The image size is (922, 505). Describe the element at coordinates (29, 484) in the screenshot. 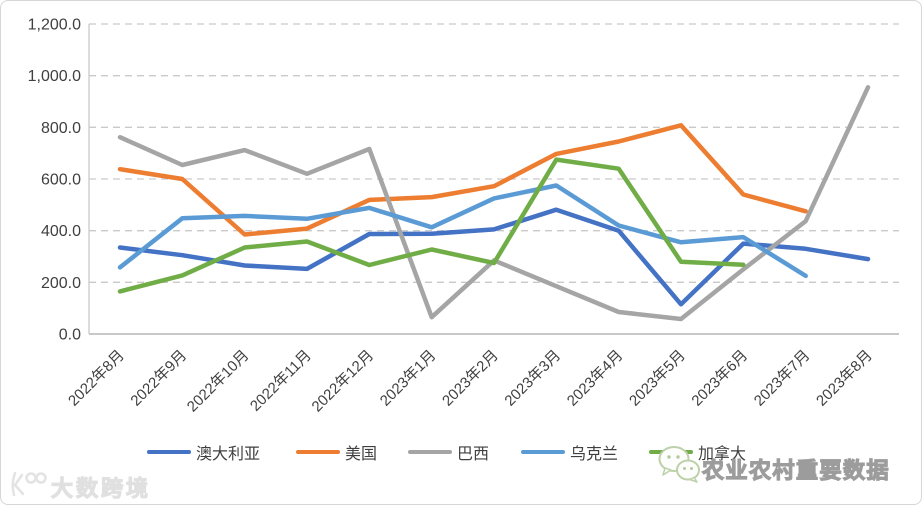

I see `k100-logo-icon` at that location.